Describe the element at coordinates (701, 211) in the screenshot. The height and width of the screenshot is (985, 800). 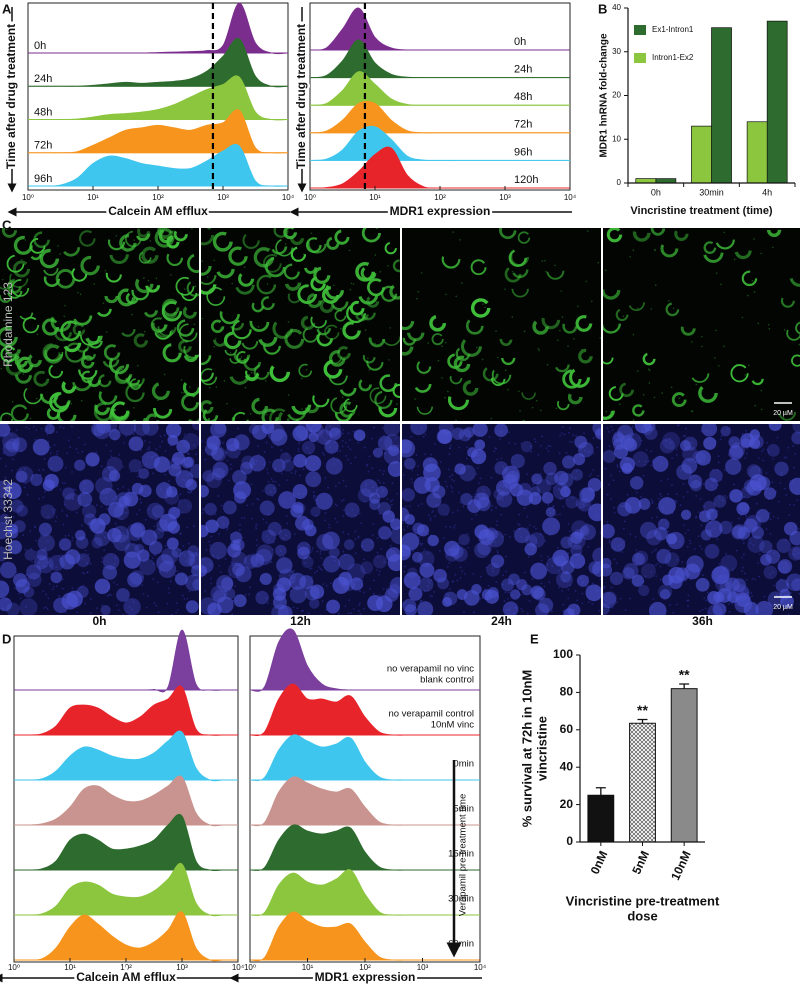
I see `x-axis-title: Vincristine treatment (time)` at that location.